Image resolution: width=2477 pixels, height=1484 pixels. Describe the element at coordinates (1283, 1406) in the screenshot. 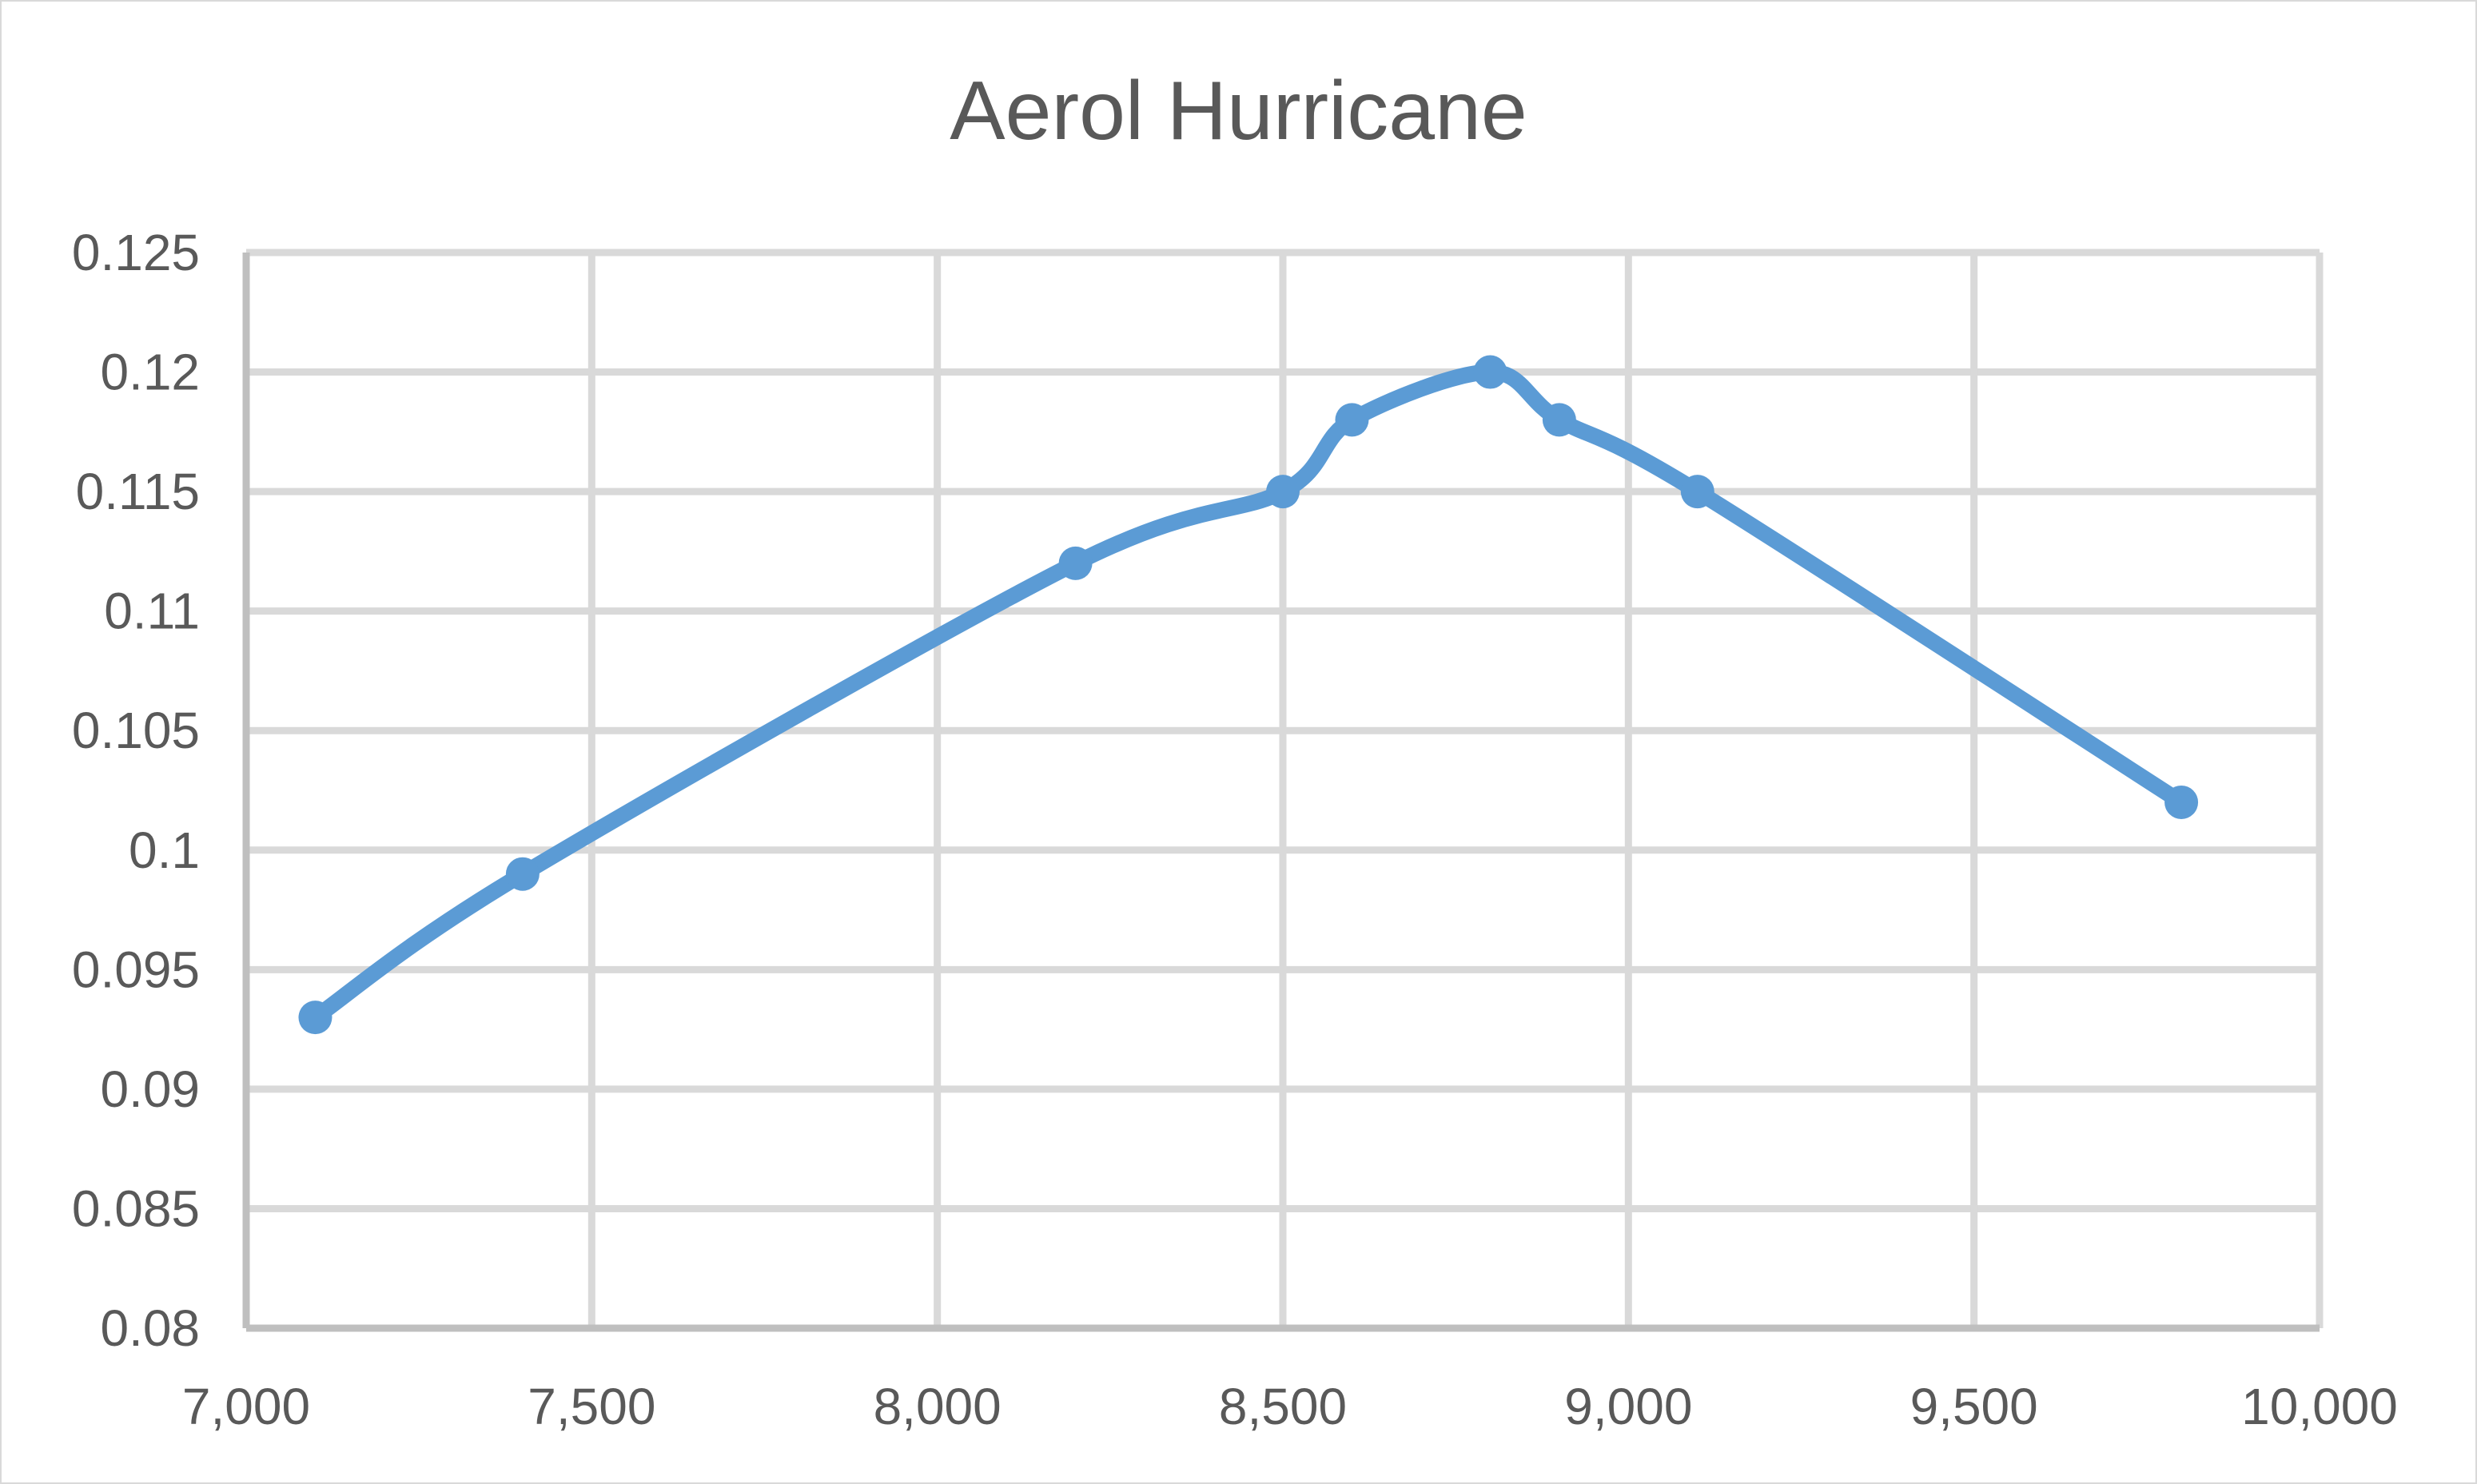

I see `x-tick-label: 8,500` at that location.